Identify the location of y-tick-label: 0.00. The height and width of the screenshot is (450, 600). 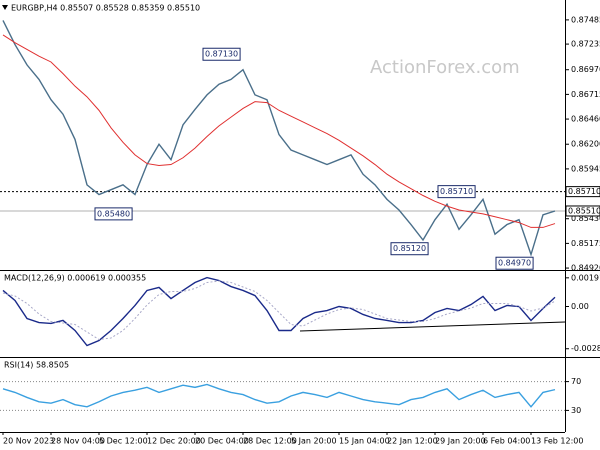
(580, 306).